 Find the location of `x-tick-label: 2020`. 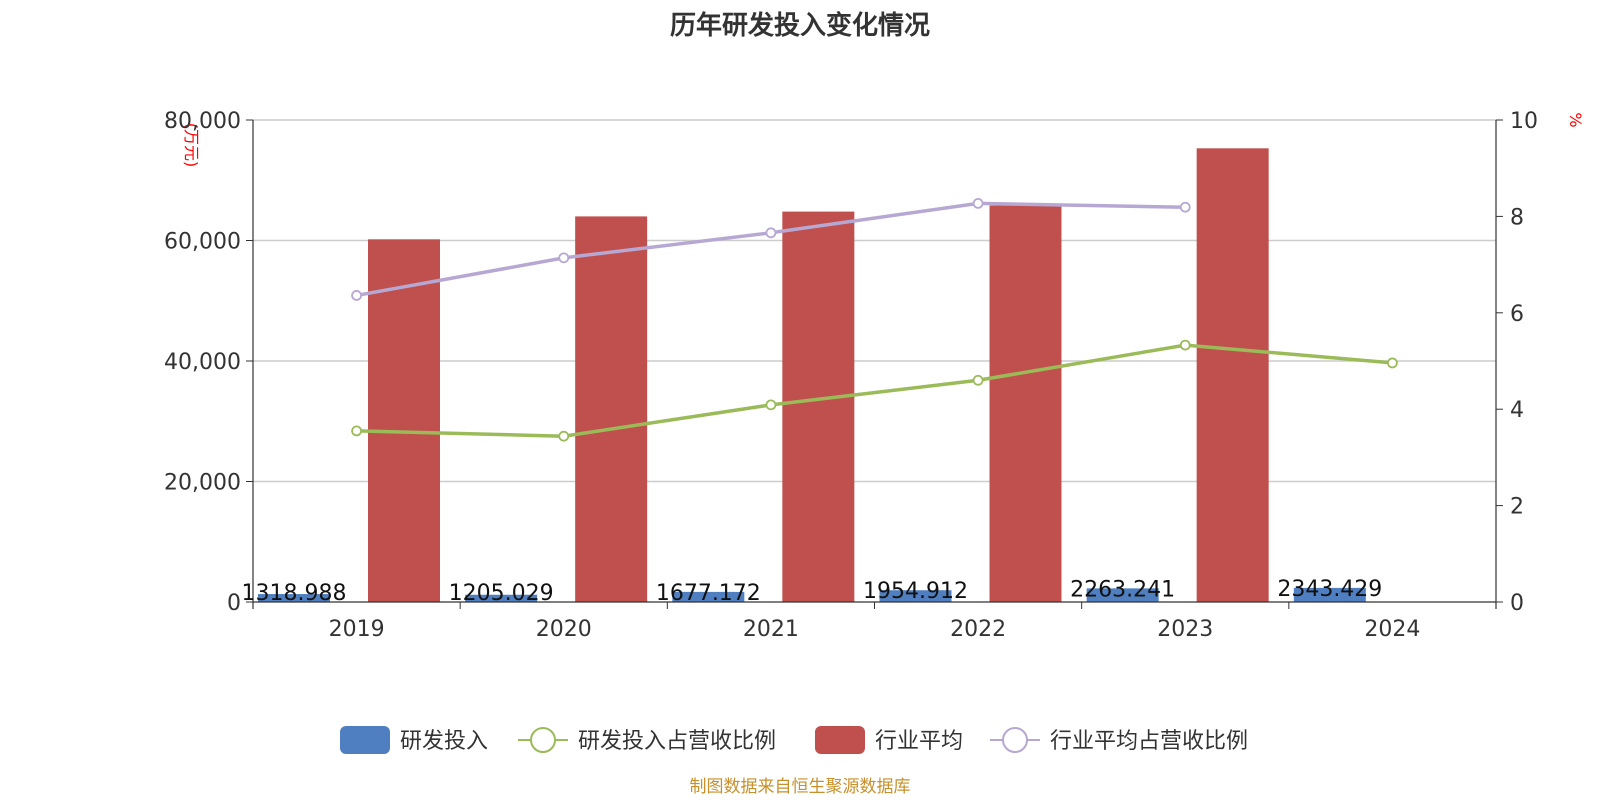

x-tick-label: 2020 is located at coordinates (564, 629).